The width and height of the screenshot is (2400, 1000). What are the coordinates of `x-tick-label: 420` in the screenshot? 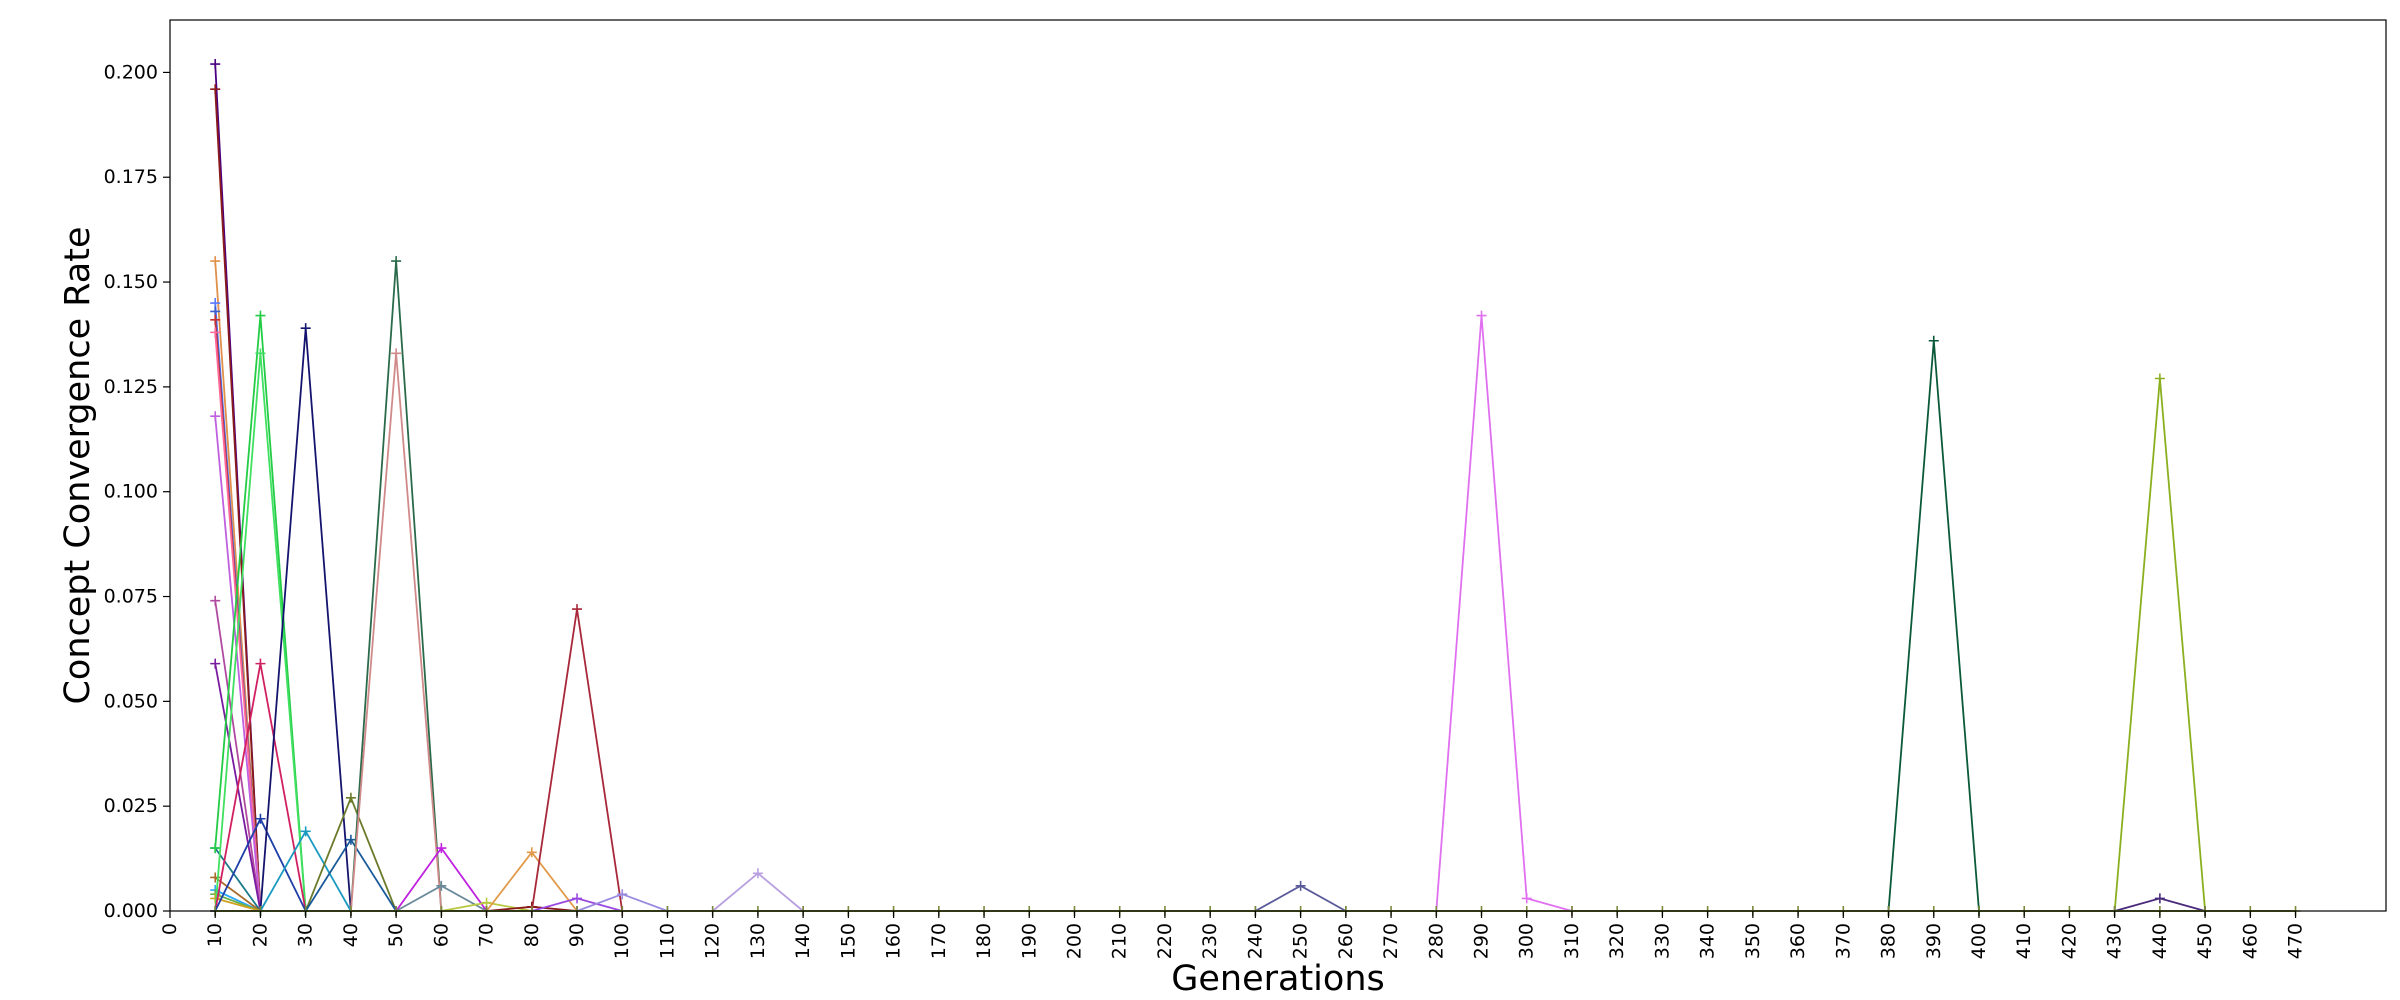 It's located at (2069, 941).